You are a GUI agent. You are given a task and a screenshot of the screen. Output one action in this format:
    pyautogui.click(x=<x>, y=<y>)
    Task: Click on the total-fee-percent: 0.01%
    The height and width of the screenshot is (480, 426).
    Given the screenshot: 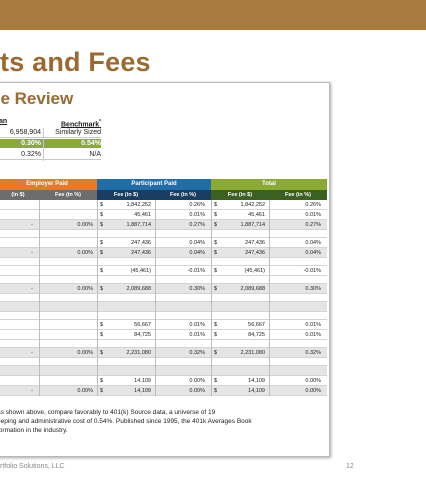 What is the action you would take?
    pyautogui.click(x=313, y=215)
    